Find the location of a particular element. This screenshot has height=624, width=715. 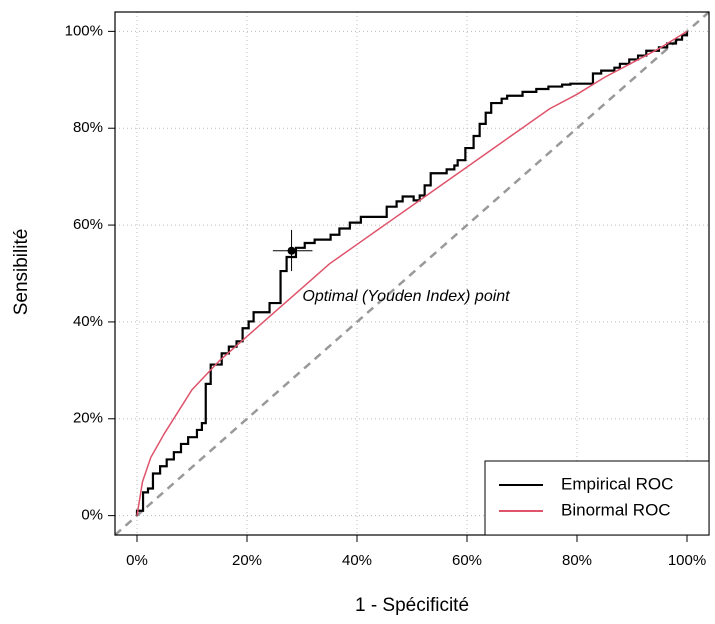

x-tick-label: 80% is located at coordinates (577, 560).